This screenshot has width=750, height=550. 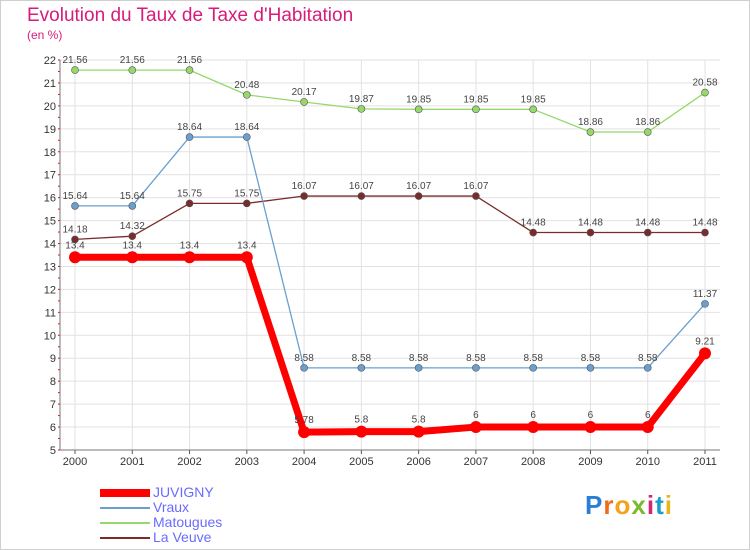 I want to click on chart-legend: JUVIGNY Vraux Matougues La Veuve, so click(x=250, y=515).